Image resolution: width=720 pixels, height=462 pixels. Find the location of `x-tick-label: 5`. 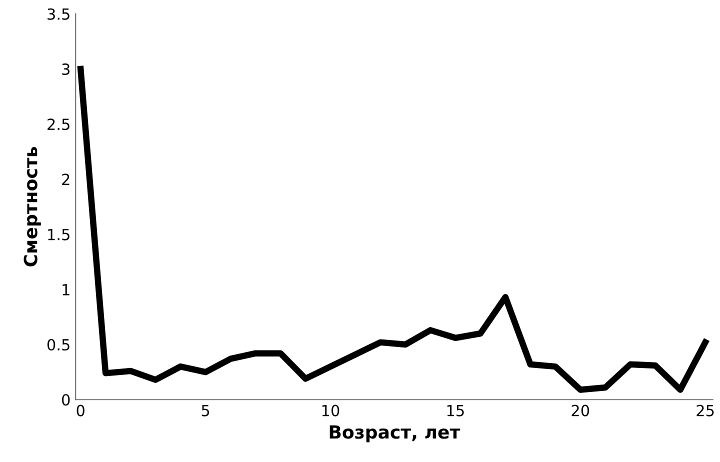

x-tick-label: 5 is located at coordinates (206, 410).